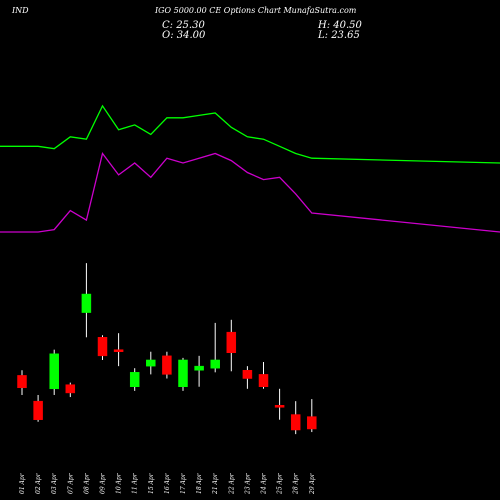  I want to click on x-label-15: 24 Apr, so click(264, 483).